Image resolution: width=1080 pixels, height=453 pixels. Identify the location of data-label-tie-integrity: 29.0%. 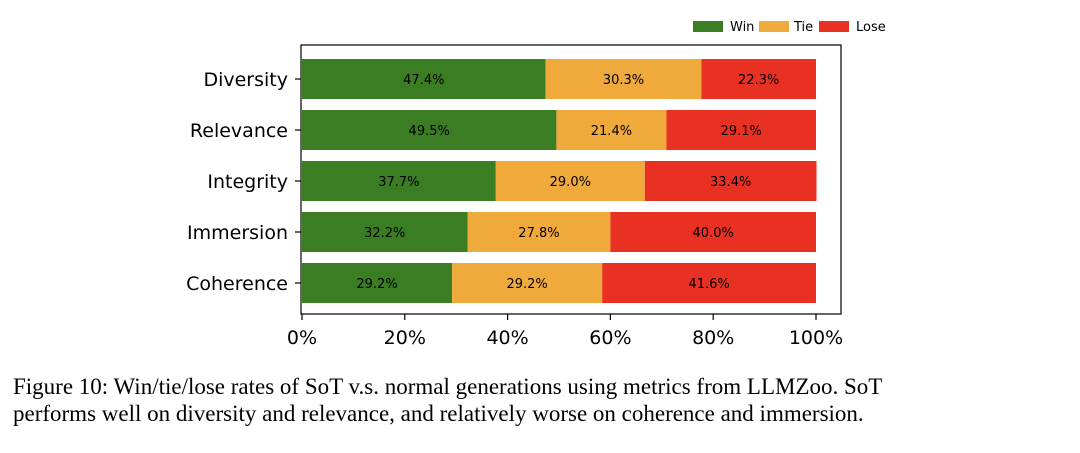
(570, 182).